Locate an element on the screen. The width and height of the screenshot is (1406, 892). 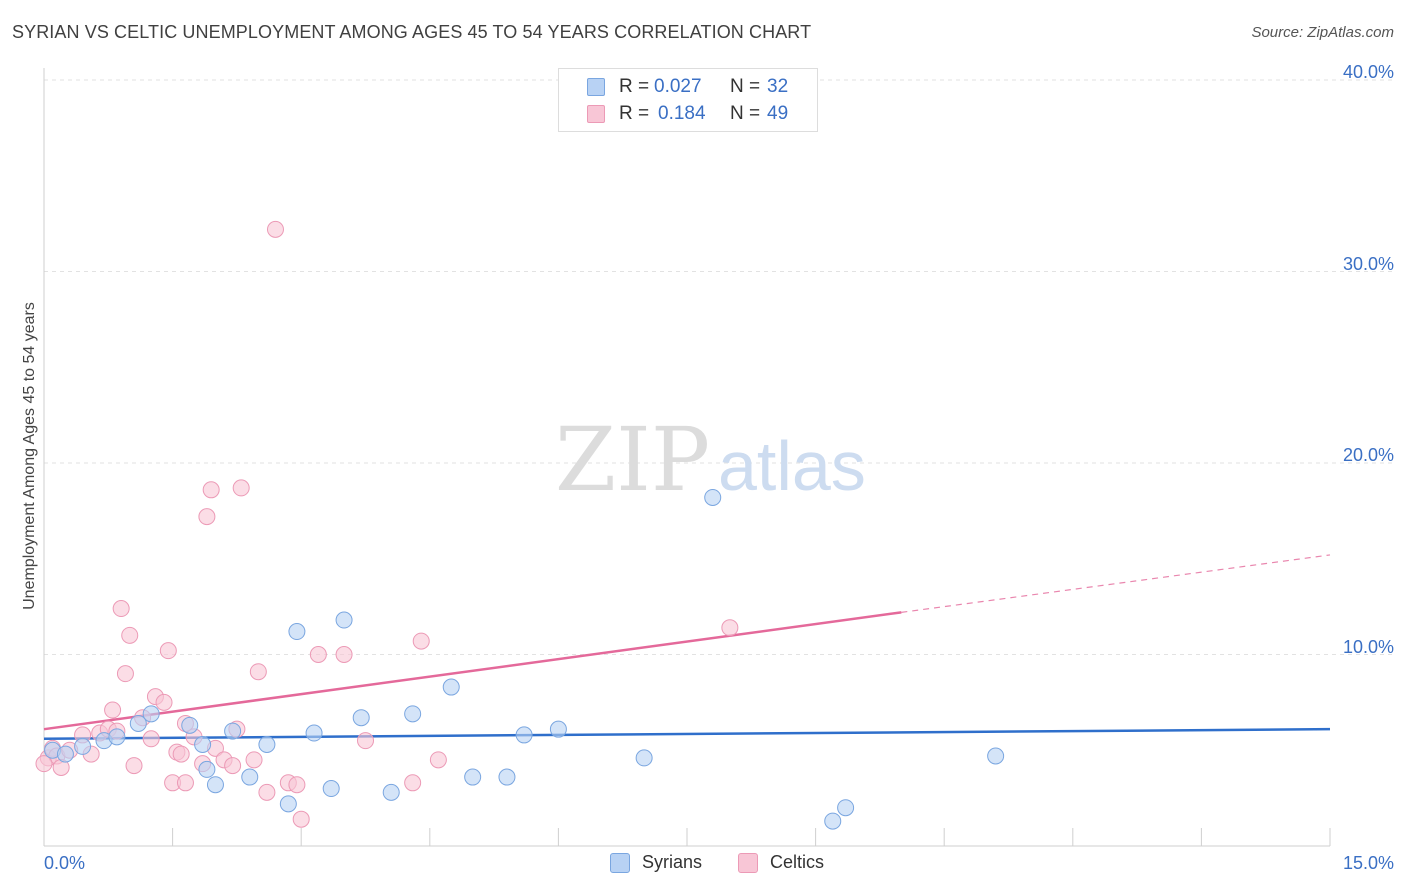
y-tick-label: 10.0% is located at coordinates (1368, 646).